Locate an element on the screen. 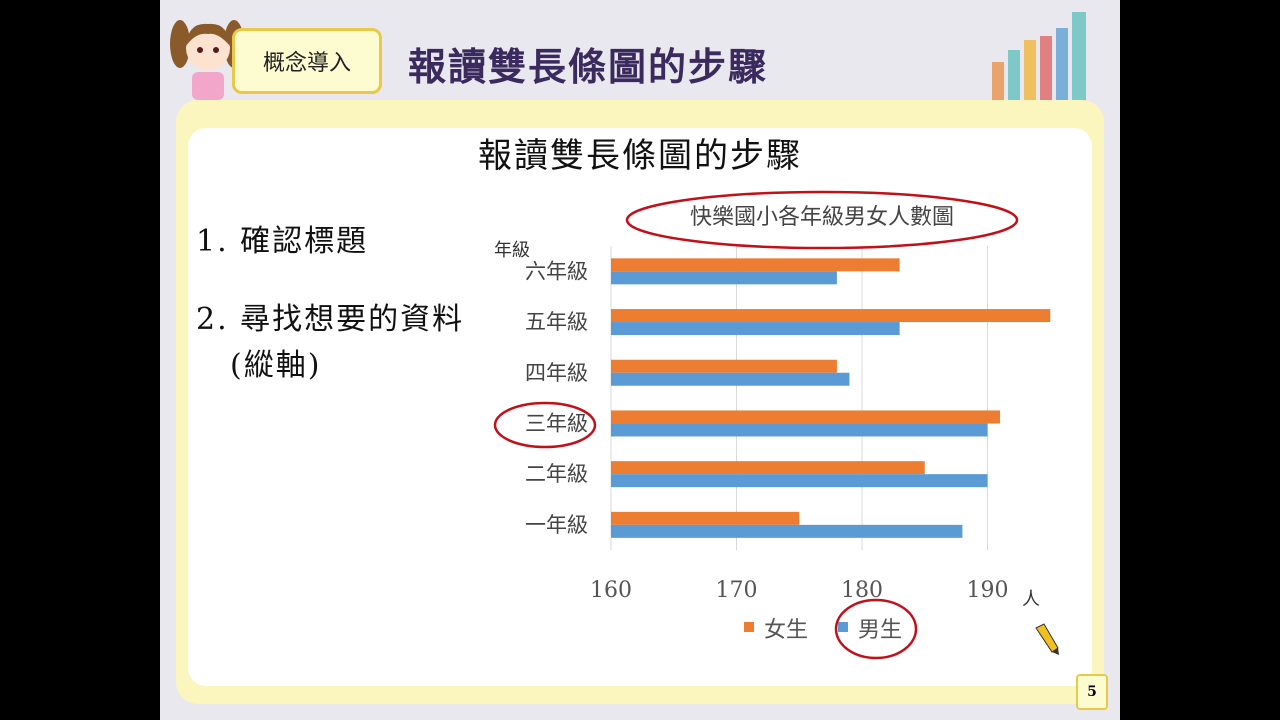  step-1: 1. 確認標題 is located at coordinates (282, 241).